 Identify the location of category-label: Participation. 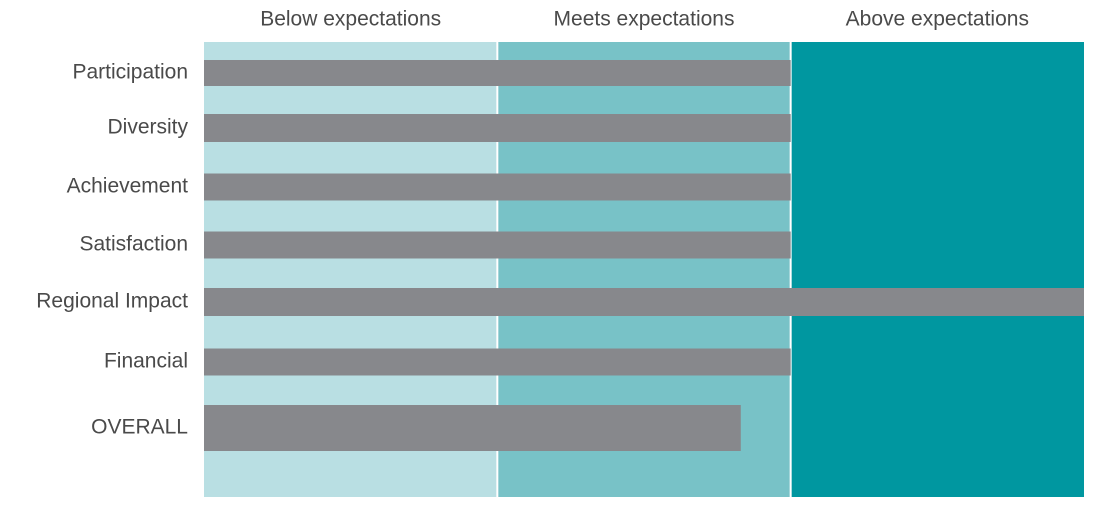
(130, 72).